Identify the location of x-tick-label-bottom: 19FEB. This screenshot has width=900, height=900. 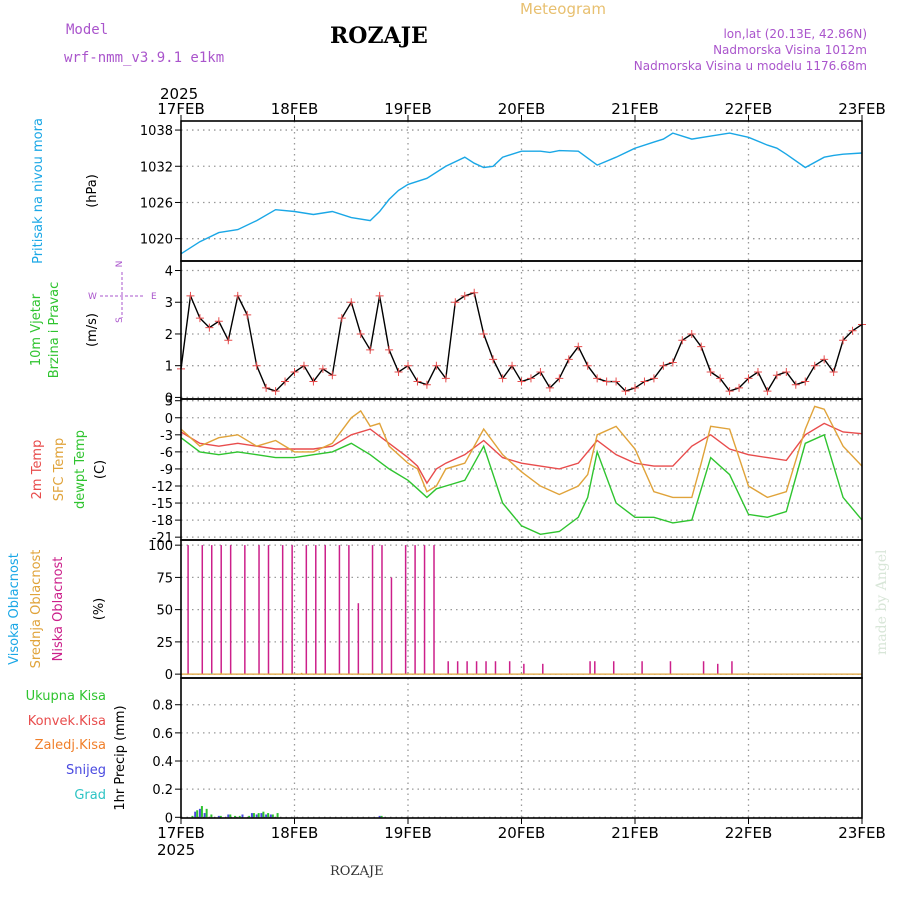
(407, 833).